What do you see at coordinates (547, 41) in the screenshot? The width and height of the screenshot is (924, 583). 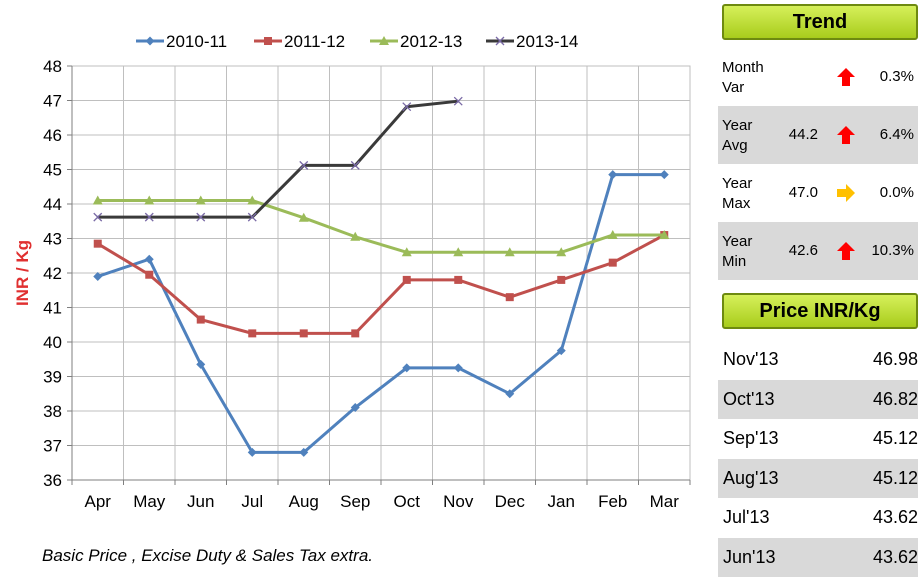 I see `legend-label: 2013-14` at bounding box center [547, 41].